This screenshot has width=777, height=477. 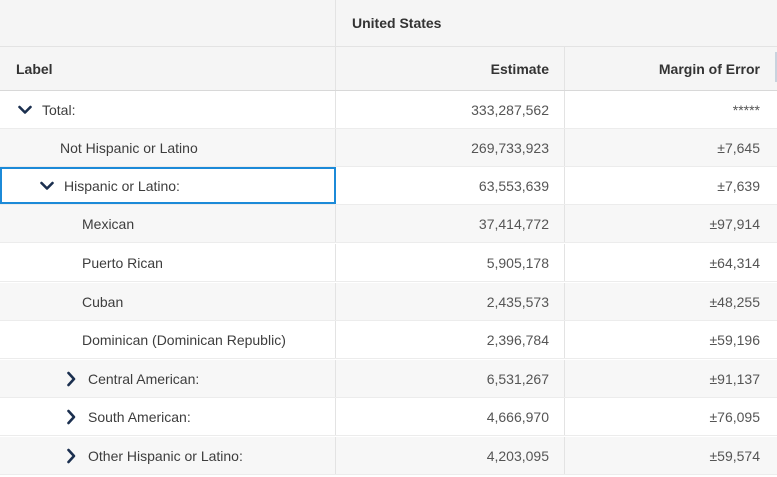 What do you see at coordinates (129, 147) in the screenshot?
I see `row-label: Not Hispanic or Latino` at bounding box center [129, 147].